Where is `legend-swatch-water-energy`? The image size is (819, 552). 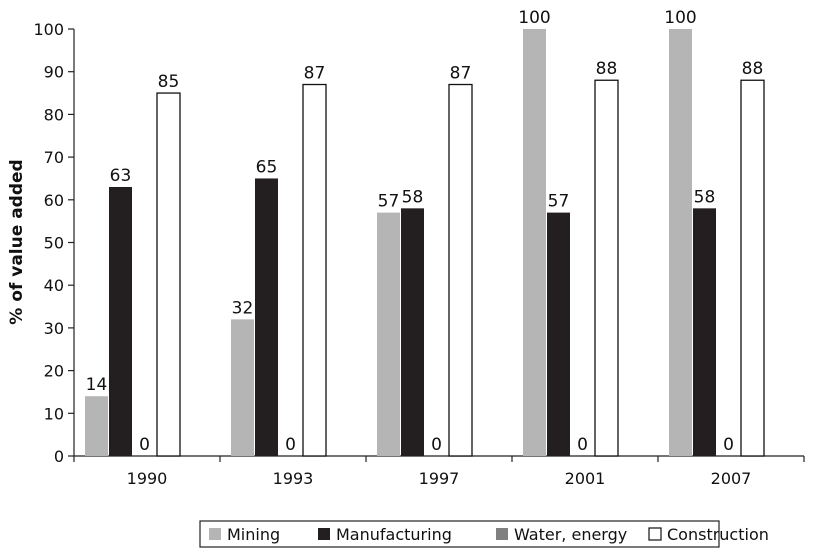
legend-swatch-water-energy is located at coordinates (502, 534).